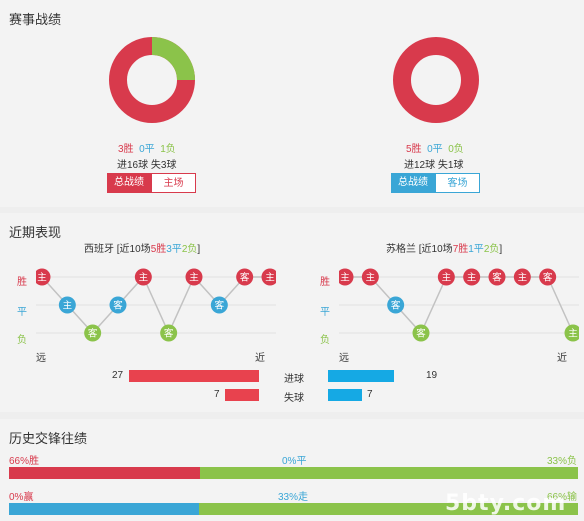 The height and width of the screenshot is (521, 584). Describe the element at coordinates (158, 249) in the screenshot. I see `left-recent-wins: 5胜` at that location.